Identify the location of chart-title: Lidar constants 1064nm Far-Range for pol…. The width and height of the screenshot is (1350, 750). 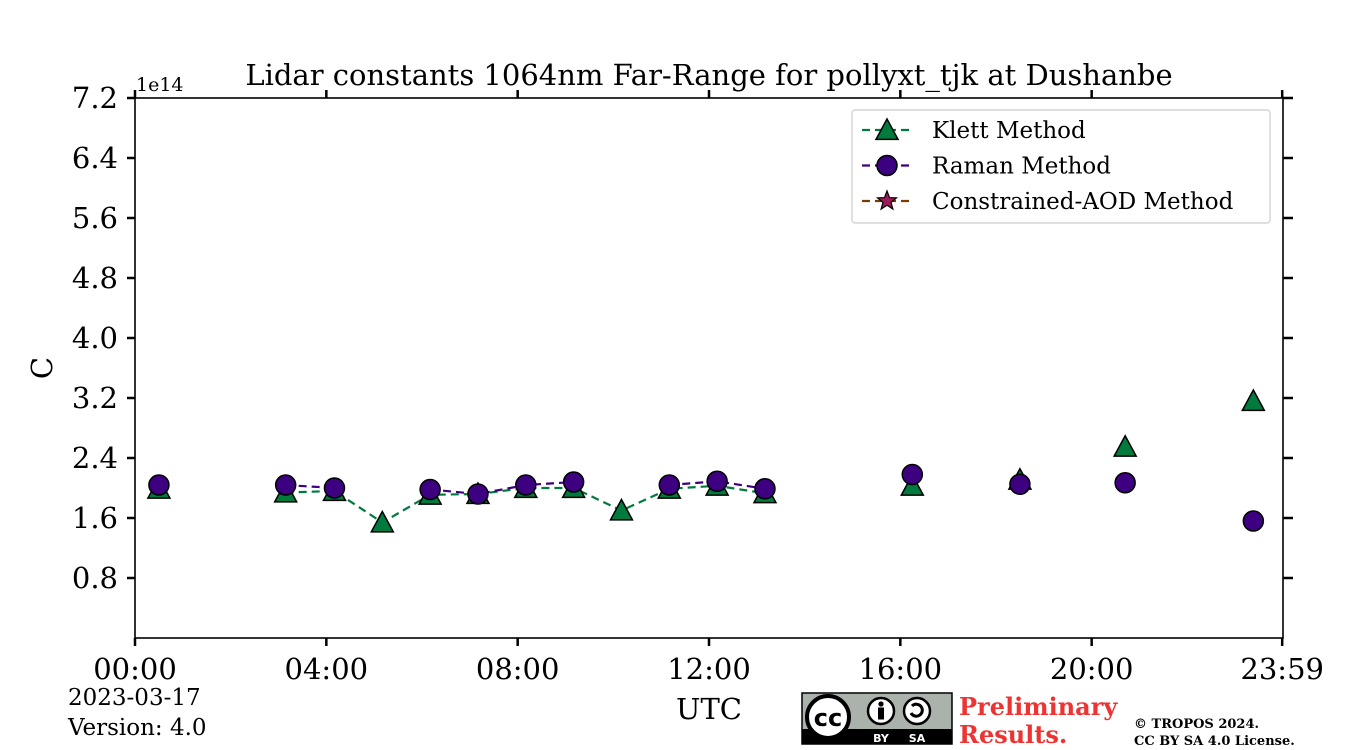
(708, 75).